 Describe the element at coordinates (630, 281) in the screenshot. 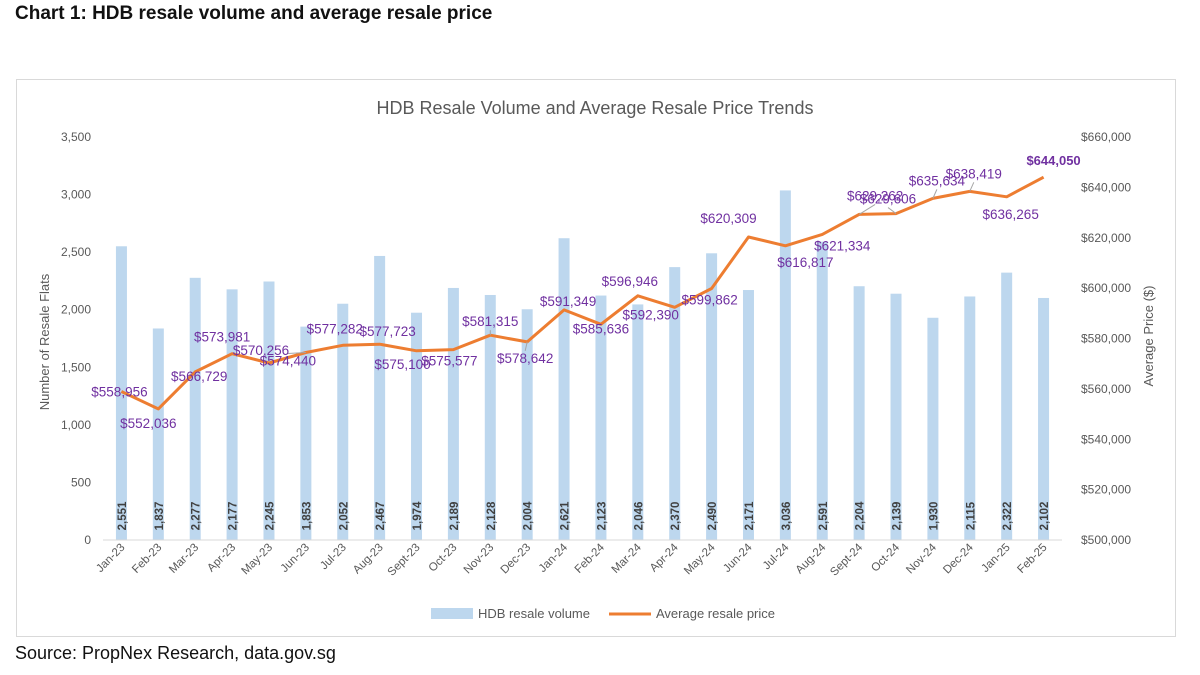

I see `price-value-label: $596,946` at that location.